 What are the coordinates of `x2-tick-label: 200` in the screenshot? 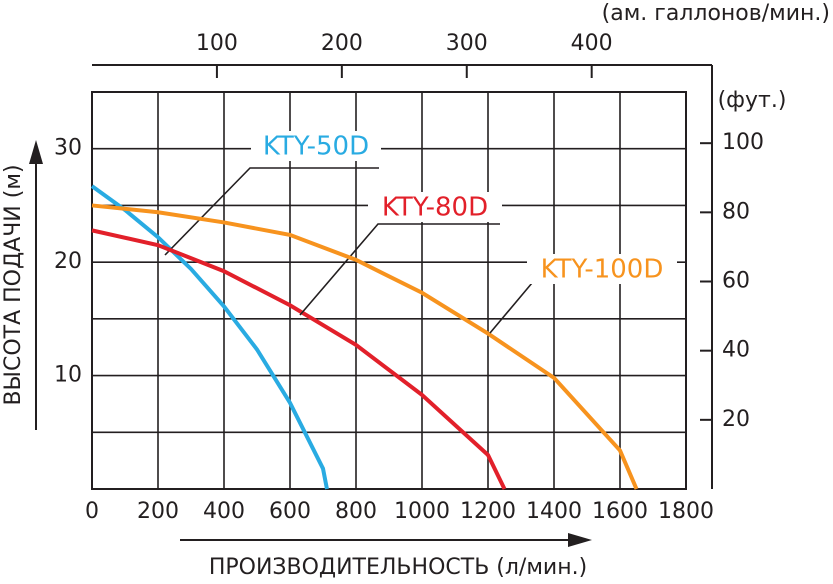 It's located at (342, 43).